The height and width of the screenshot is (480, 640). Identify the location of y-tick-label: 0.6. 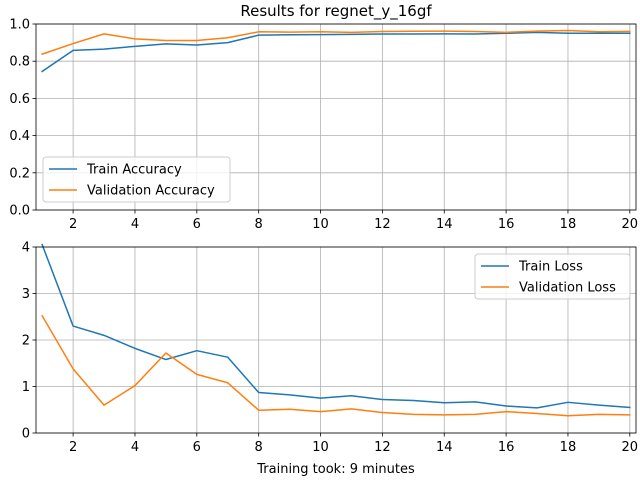
(19, 99).